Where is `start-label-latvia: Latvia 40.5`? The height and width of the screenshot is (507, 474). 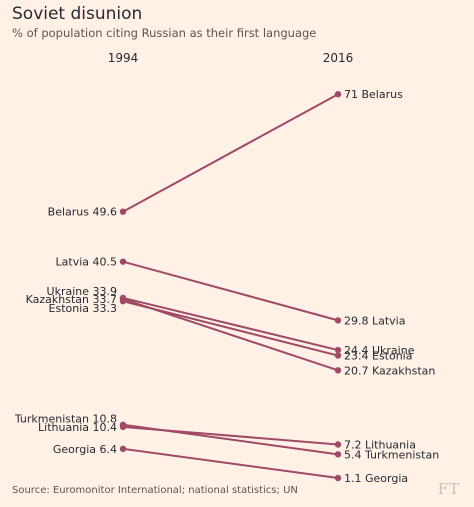
start-label-latvia: Latvia 40.5 is located at coordinates (86, 262).